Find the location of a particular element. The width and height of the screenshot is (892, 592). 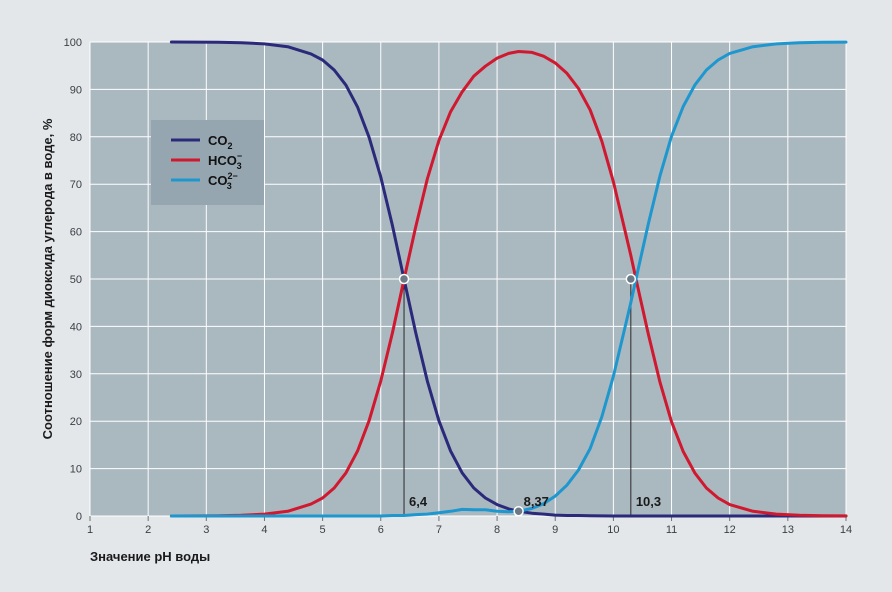

x-tick-label: 1 is located at coordinates (90, 530).